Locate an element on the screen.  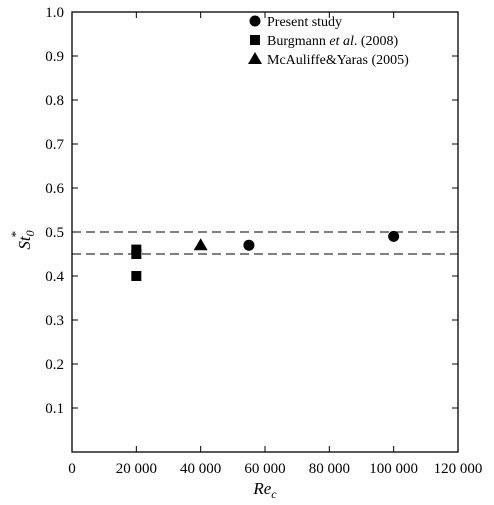
legend-label: McAuliffe&Yaras (2005) is located at coordinates (338, 60).